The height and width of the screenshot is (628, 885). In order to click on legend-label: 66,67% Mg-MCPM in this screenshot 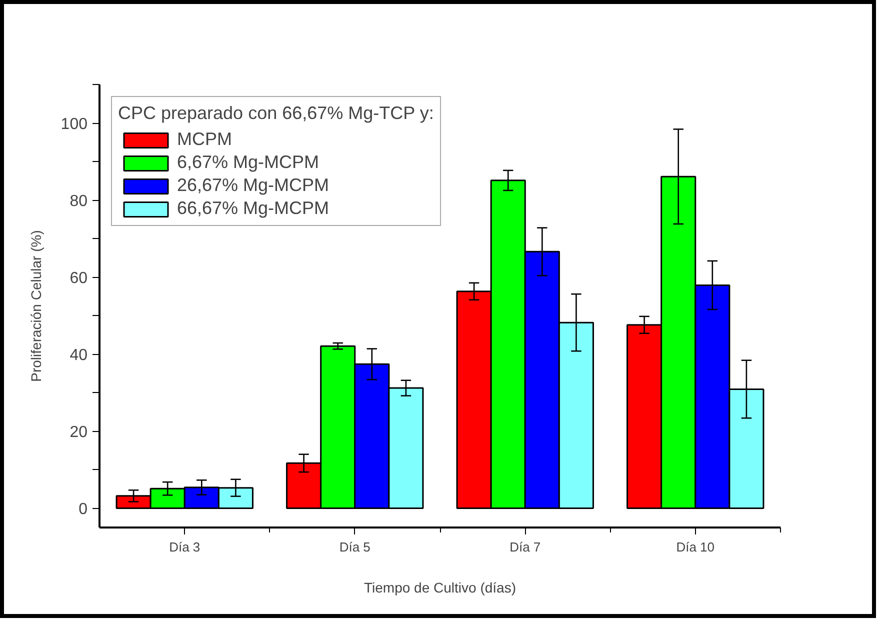, I will do `click(253, 208)`.